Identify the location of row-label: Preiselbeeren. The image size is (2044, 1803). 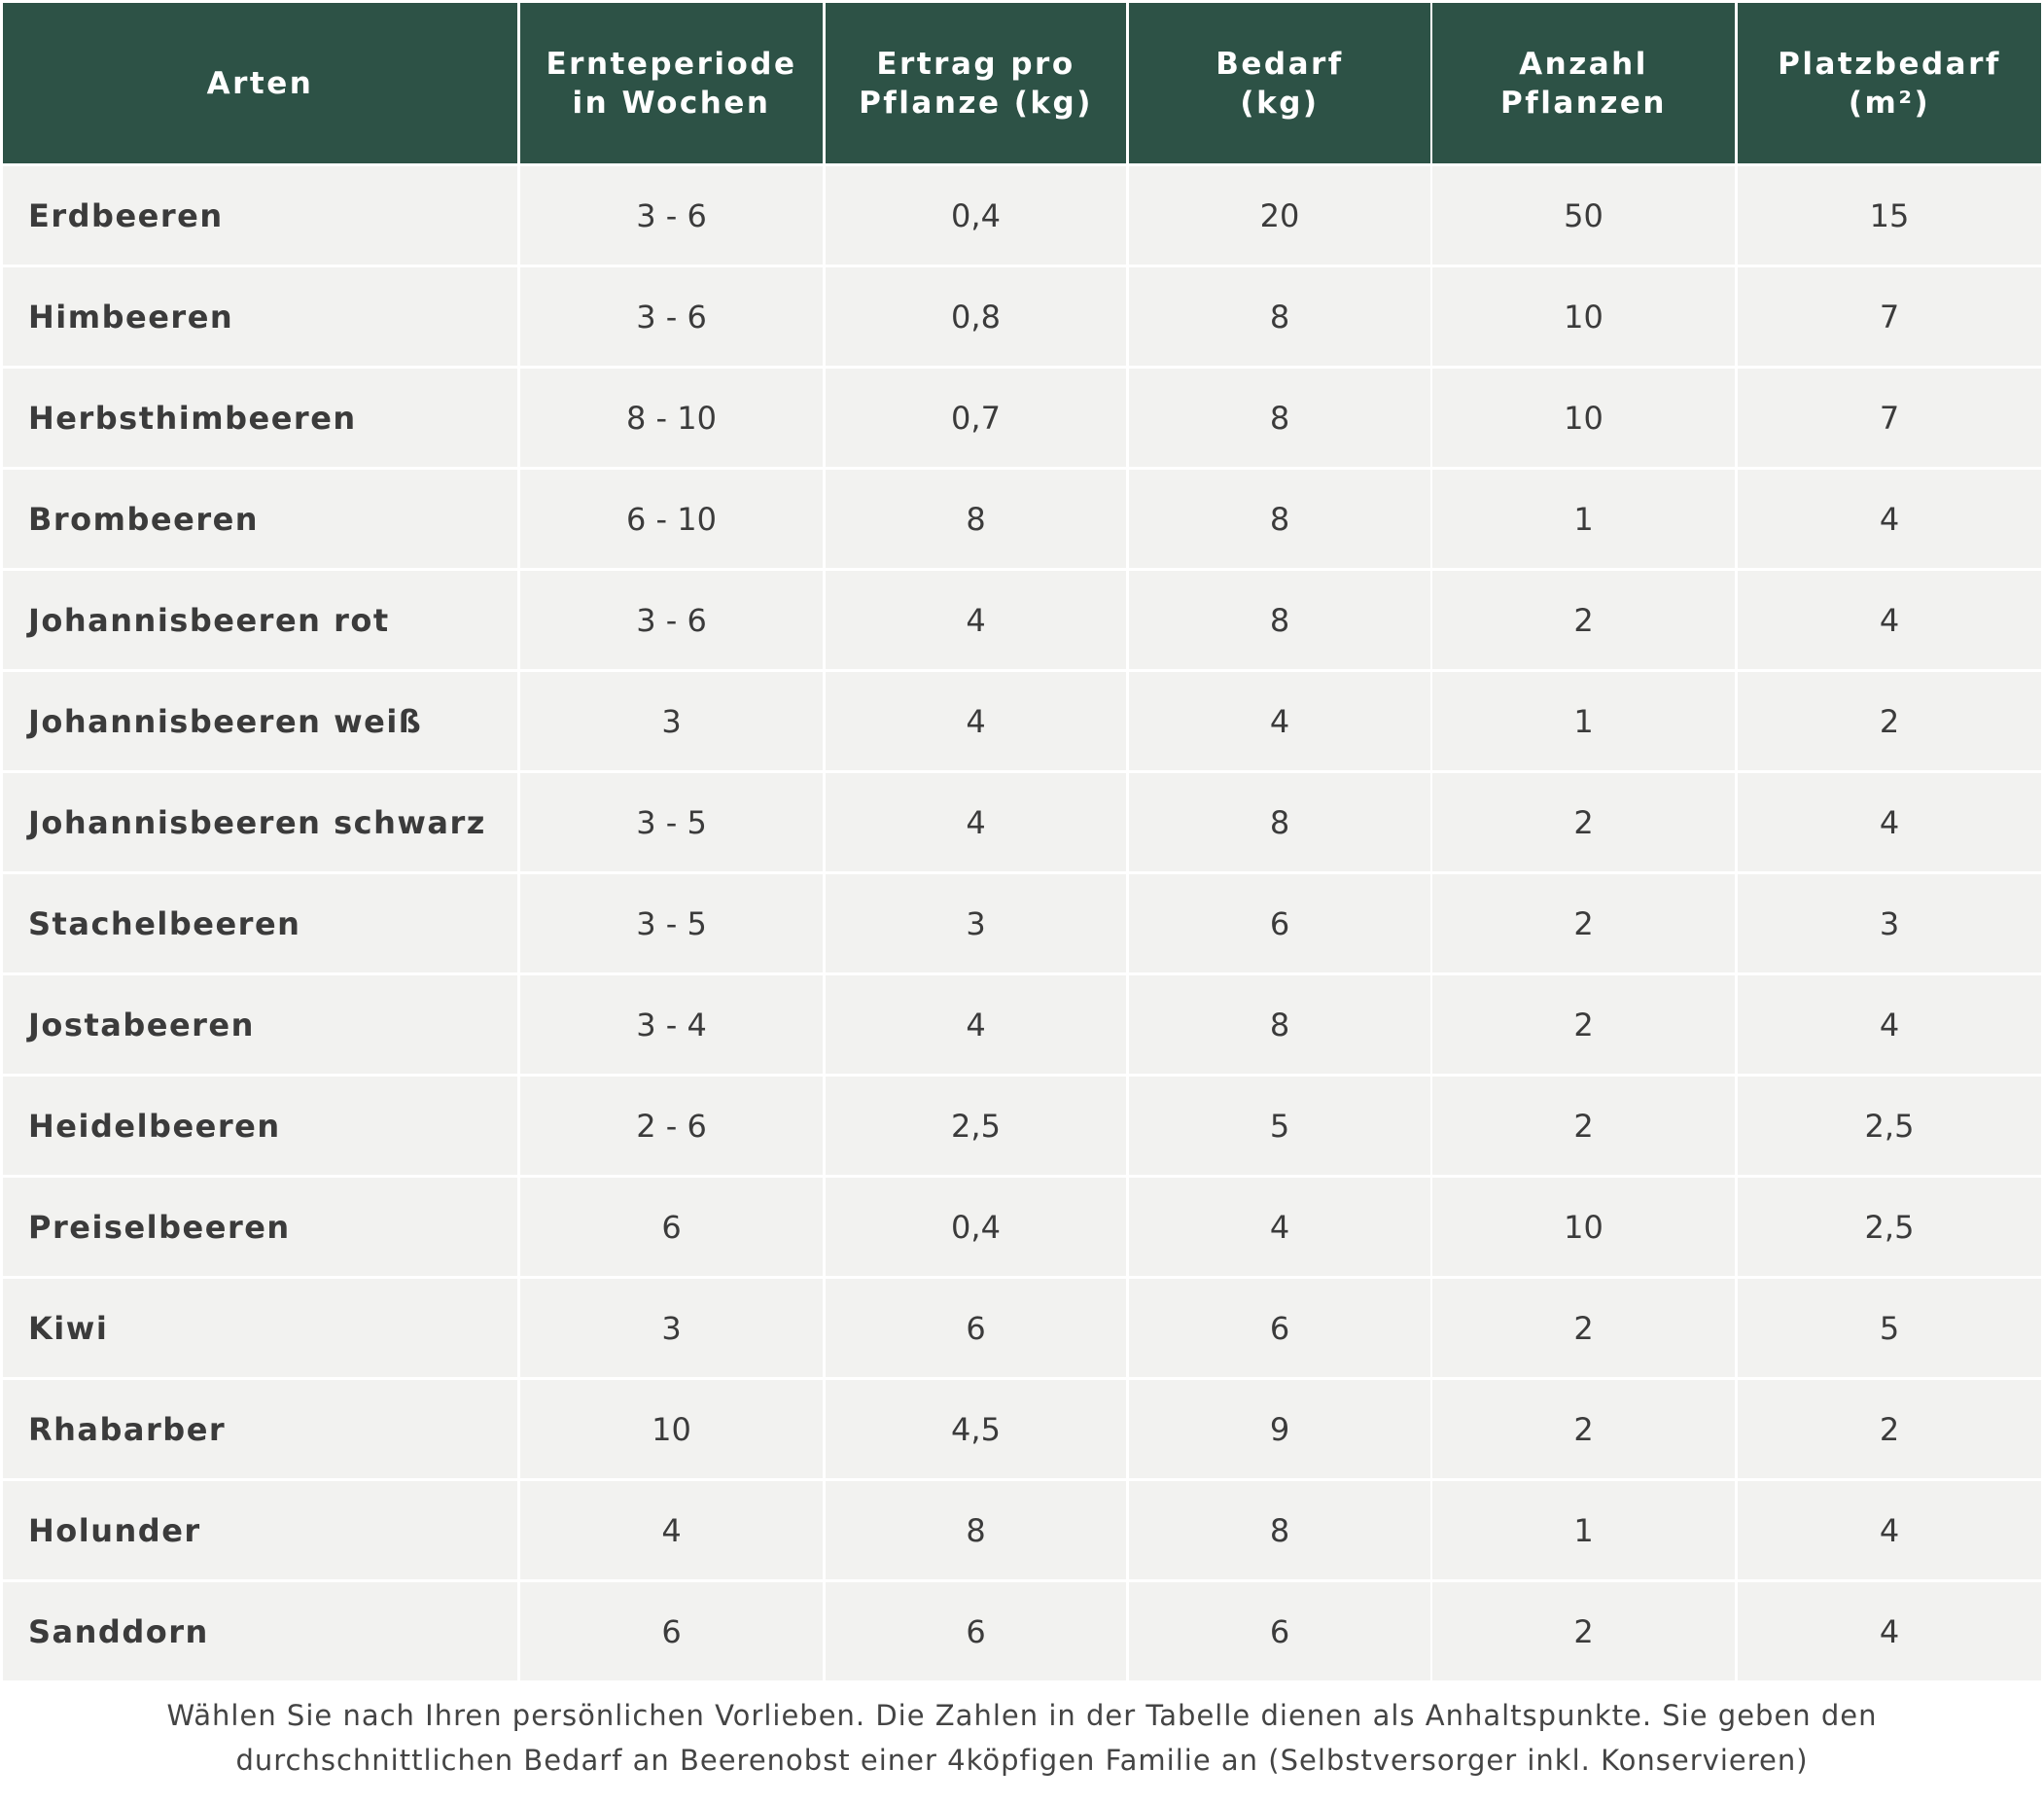
(260, 1227).